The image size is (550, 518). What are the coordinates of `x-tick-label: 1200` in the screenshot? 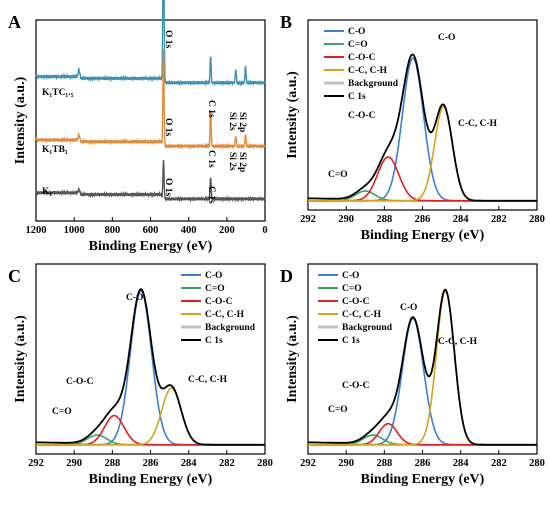 It's located at (36, 230).